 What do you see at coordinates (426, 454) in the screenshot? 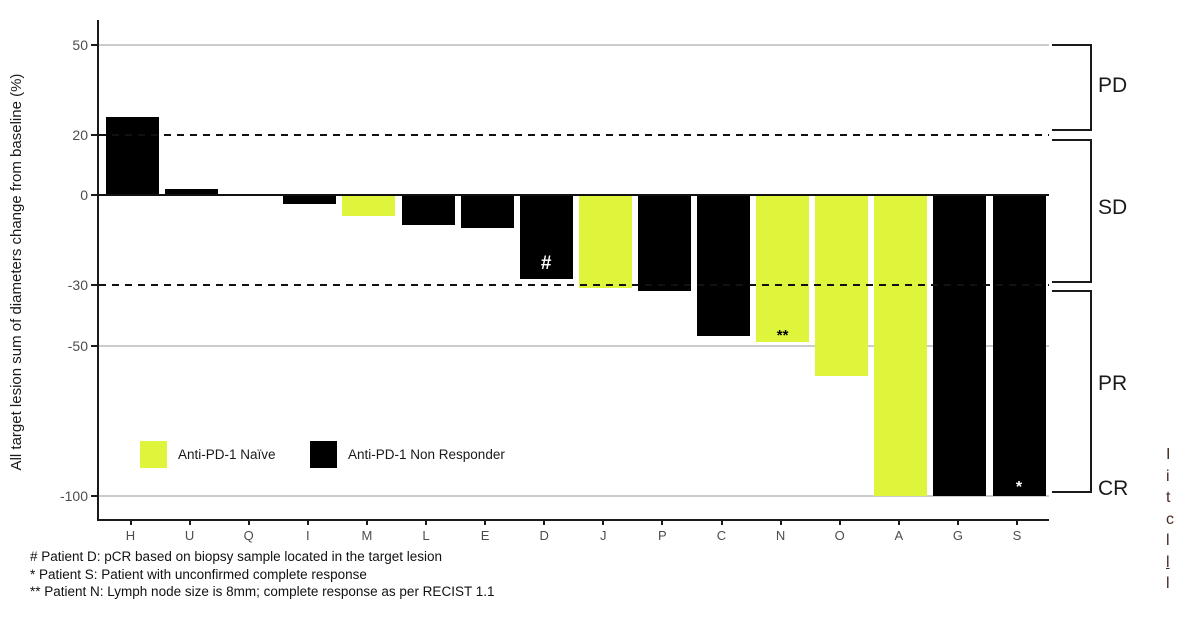
I see `legend-label-non-responder: Anti-PD-1 Non Responder` at bounding box center [426, 454].